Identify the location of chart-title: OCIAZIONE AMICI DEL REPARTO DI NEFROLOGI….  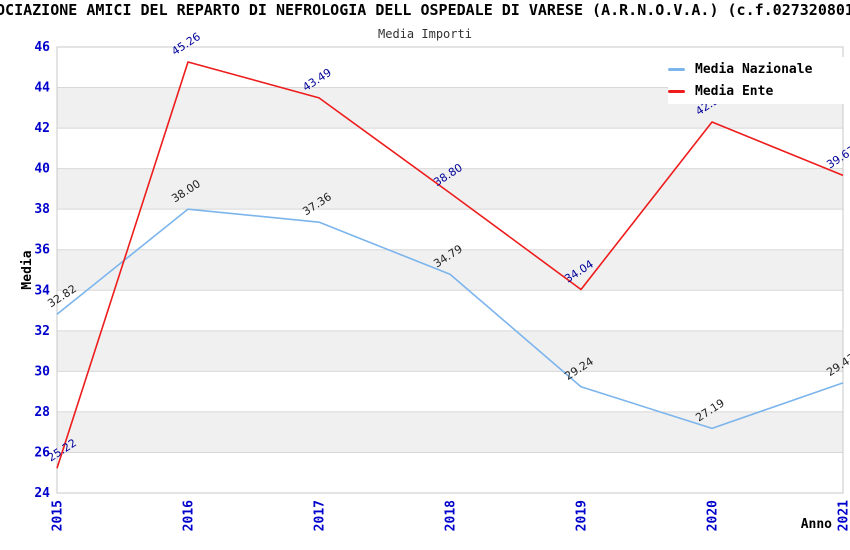
(425, 10).